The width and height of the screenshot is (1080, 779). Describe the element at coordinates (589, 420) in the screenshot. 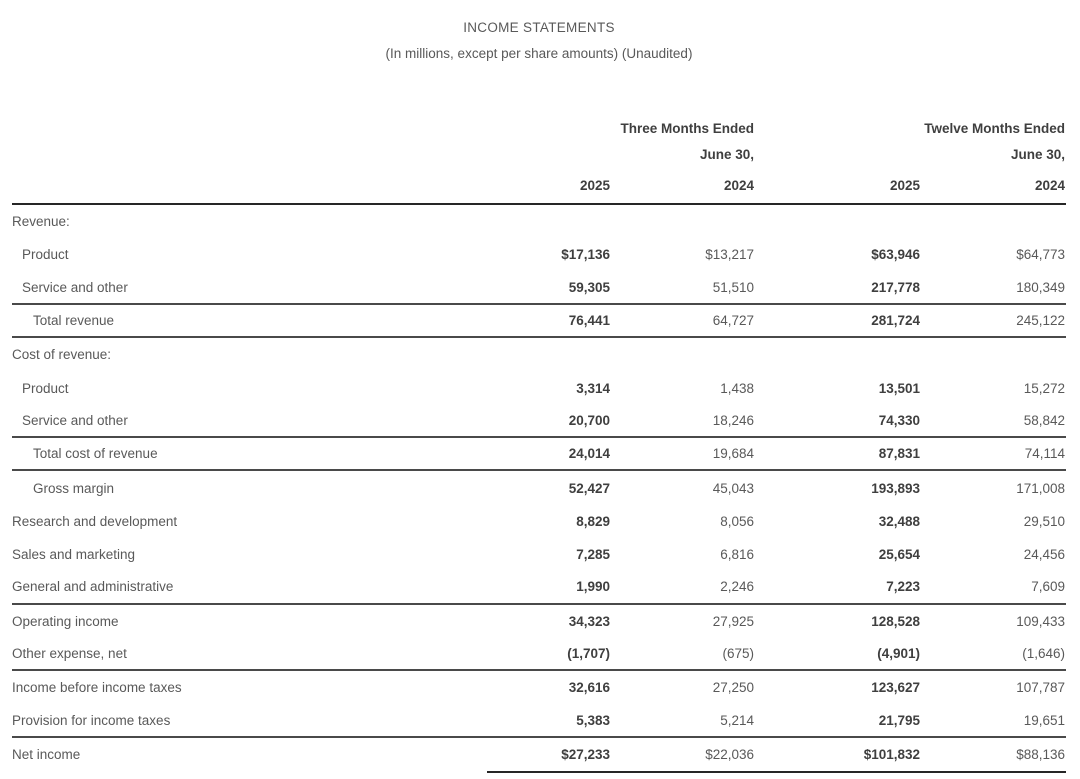

I see `value-cell: 20,700` at that location.